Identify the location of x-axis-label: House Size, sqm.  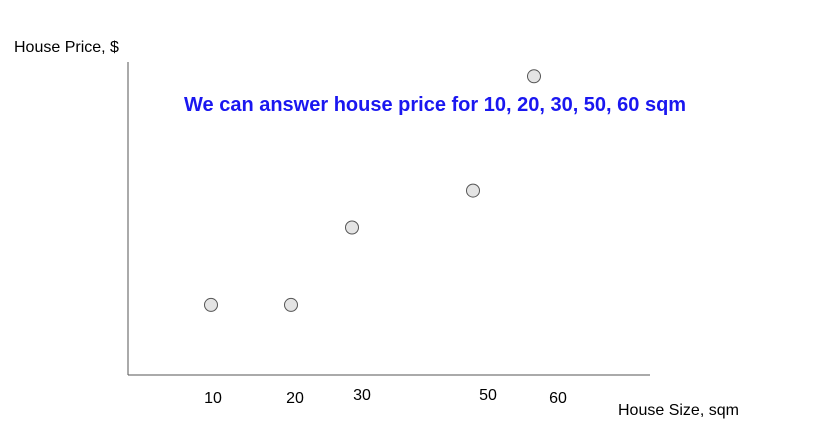
(678, 410).